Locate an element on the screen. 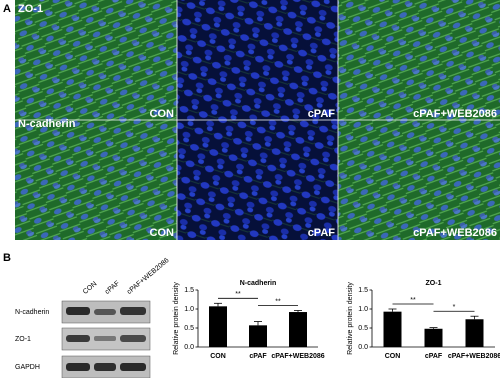 The image size is (500, 378). chart-title: ZO-1 is located at coordinates (434, 283).